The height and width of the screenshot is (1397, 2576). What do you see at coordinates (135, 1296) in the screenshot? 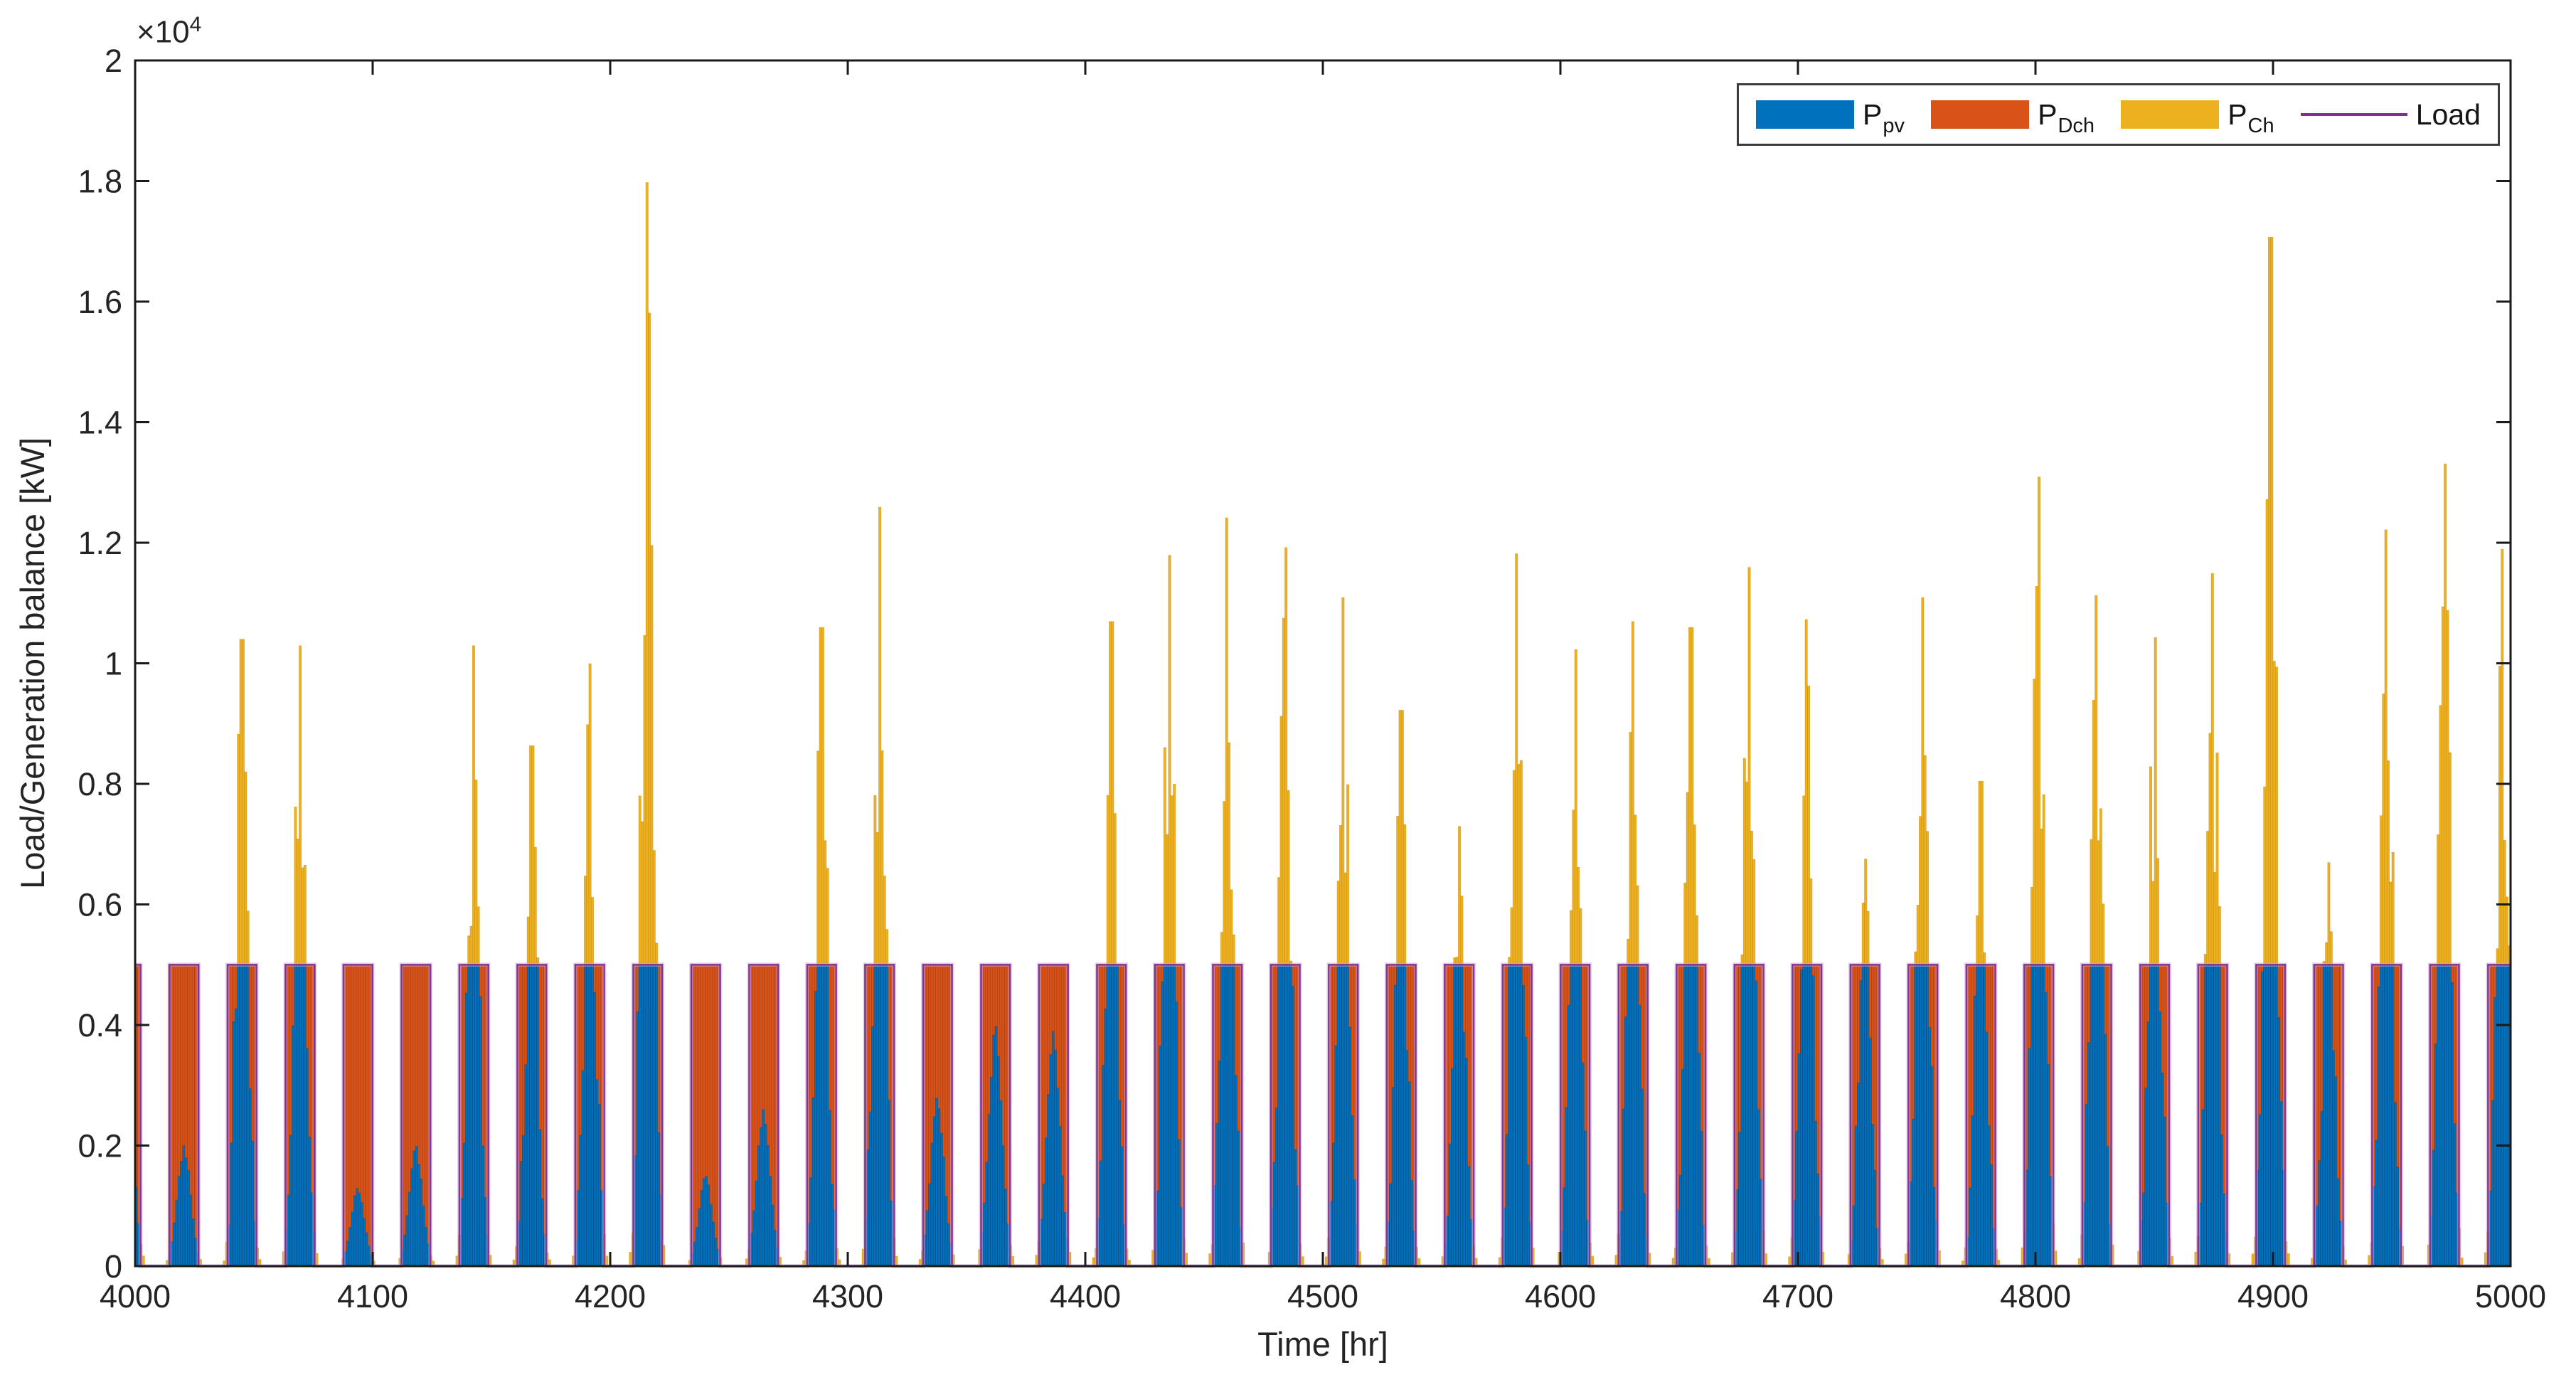
I see `svg-text: 4000` at bounding box center [135, 1296].